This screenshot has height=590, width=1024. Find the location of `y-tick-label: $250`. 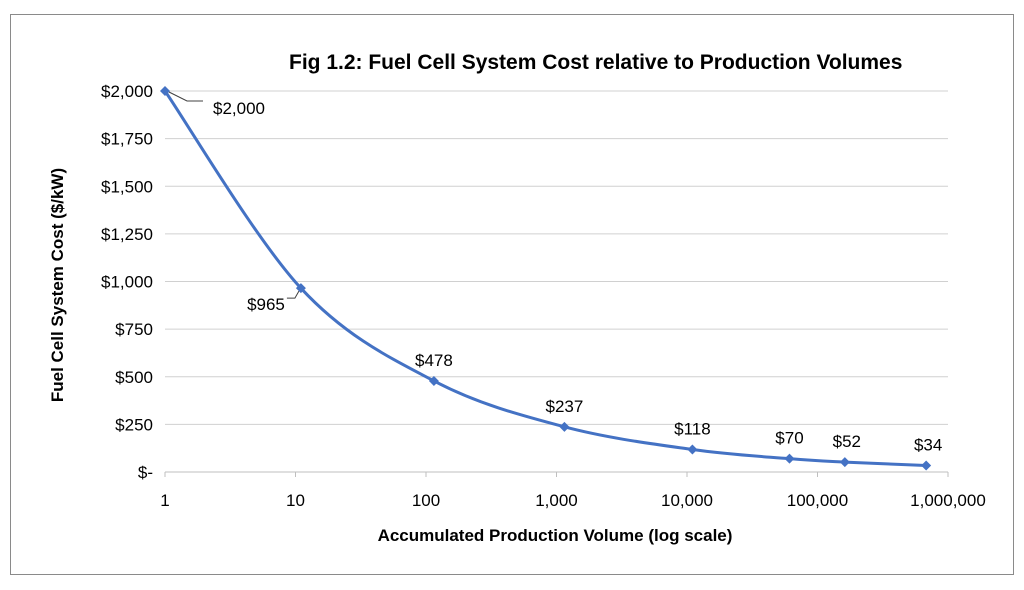

y-tick-label: $250 is located at coordinates (134, 424).